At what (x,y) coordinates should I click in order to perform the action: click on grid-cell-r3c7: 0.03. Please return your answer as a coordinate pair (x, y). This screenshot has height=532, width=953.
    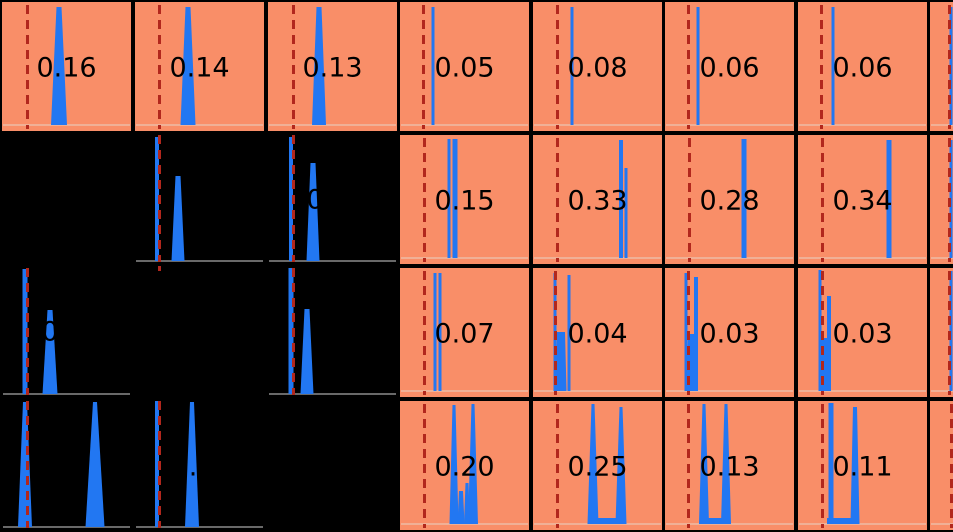
    Looking at the image, I should click on (862, 332).